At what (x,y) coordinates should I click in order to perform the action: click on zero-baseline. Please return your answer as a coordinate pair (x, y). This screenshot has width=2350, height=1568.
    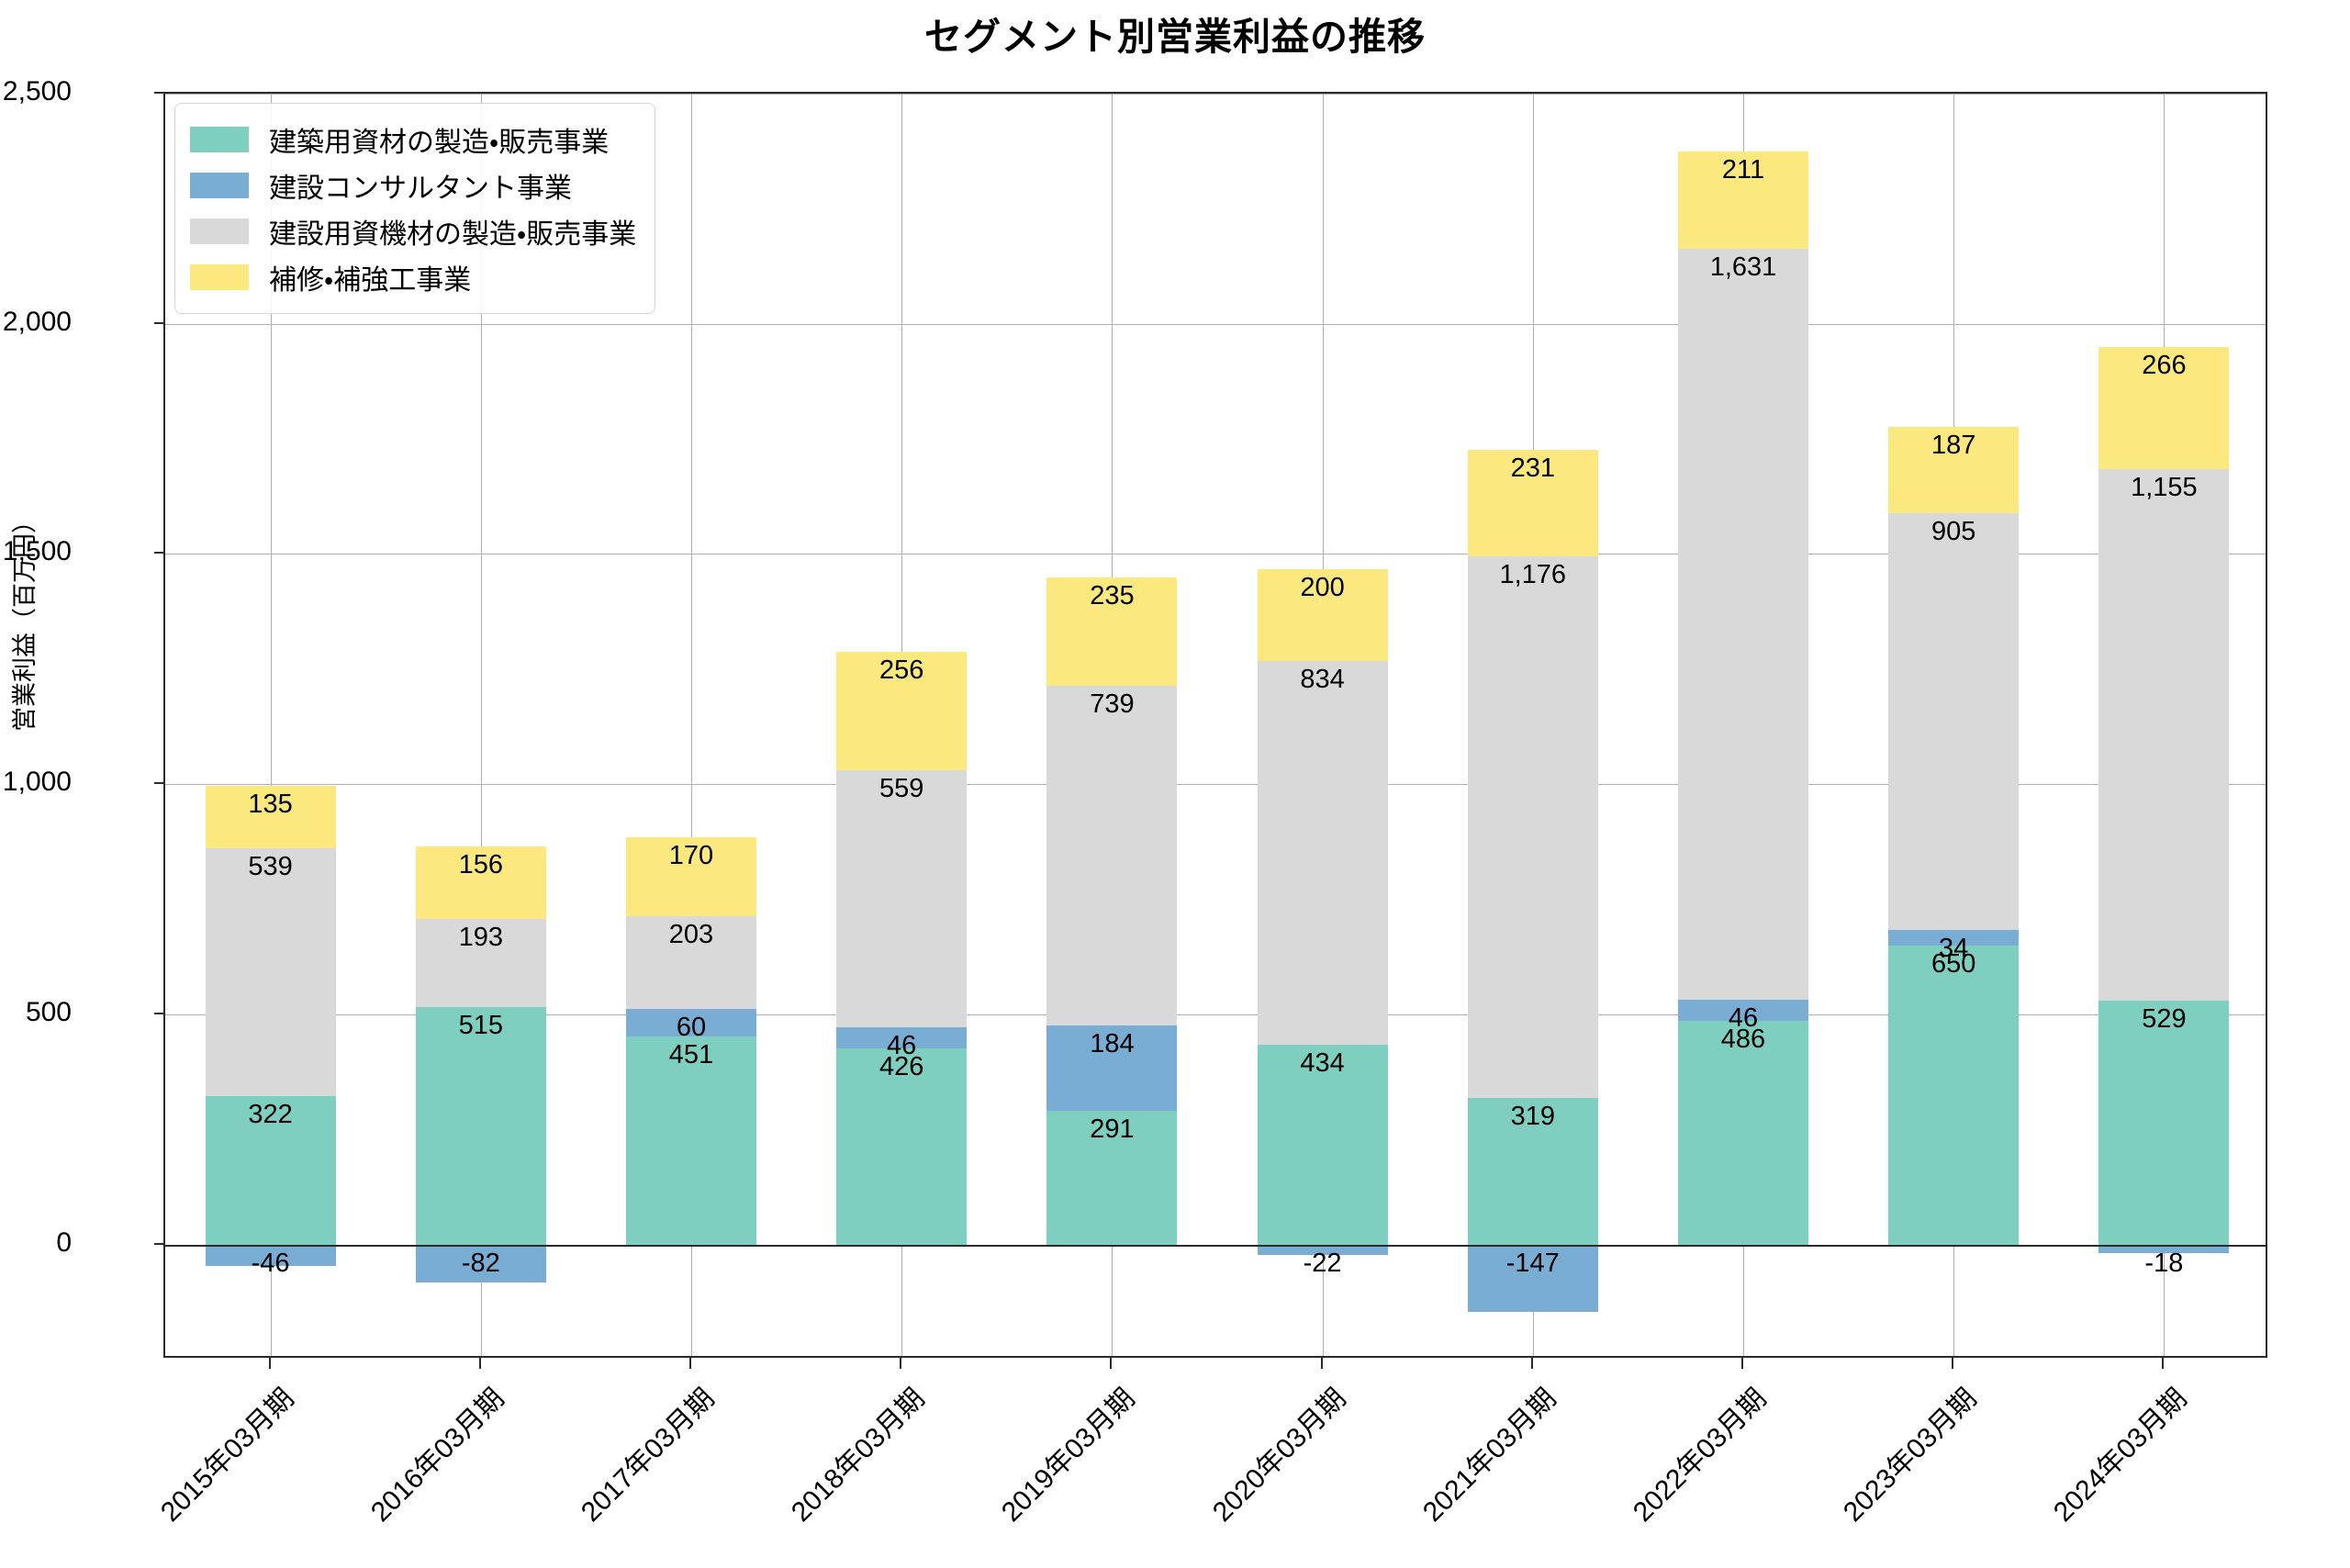
    Looking at the image, I should click on (1215, 1245).